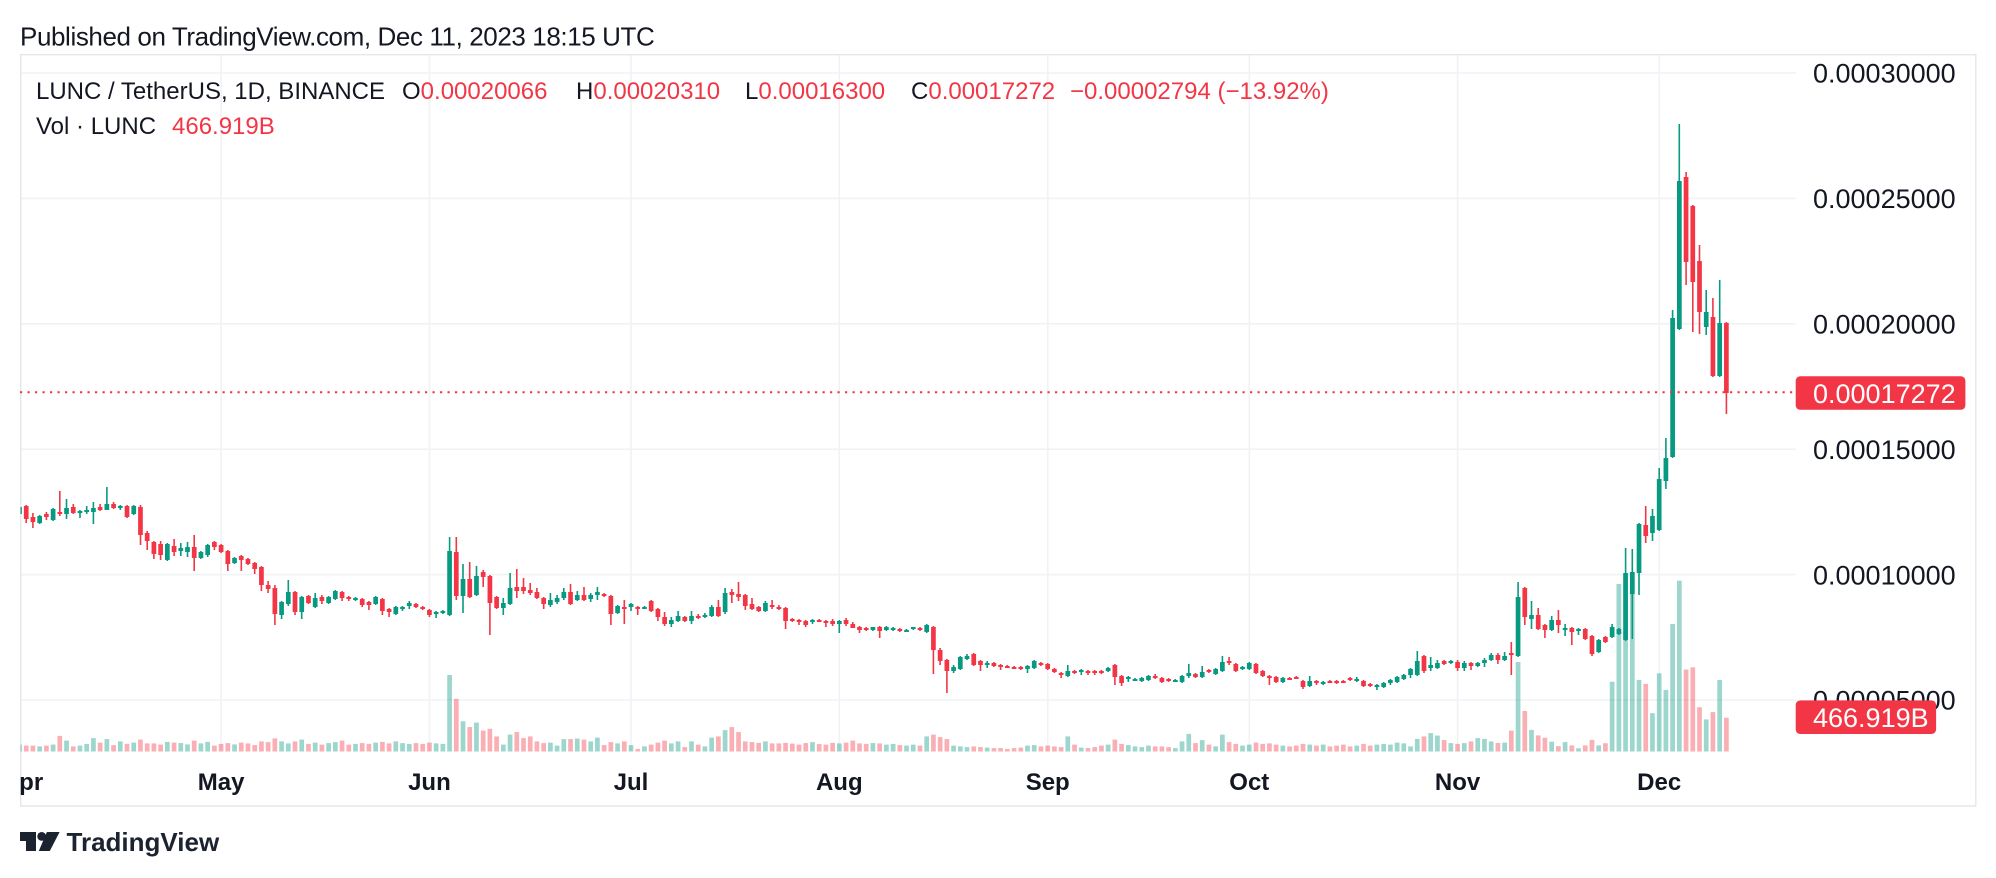 This screenshot has width=1996, height=878. What do you see at coordinates (1884, 575) in the screenshot?
I see `svg-text: 0.00010000` at bounding box center [1884, 575].